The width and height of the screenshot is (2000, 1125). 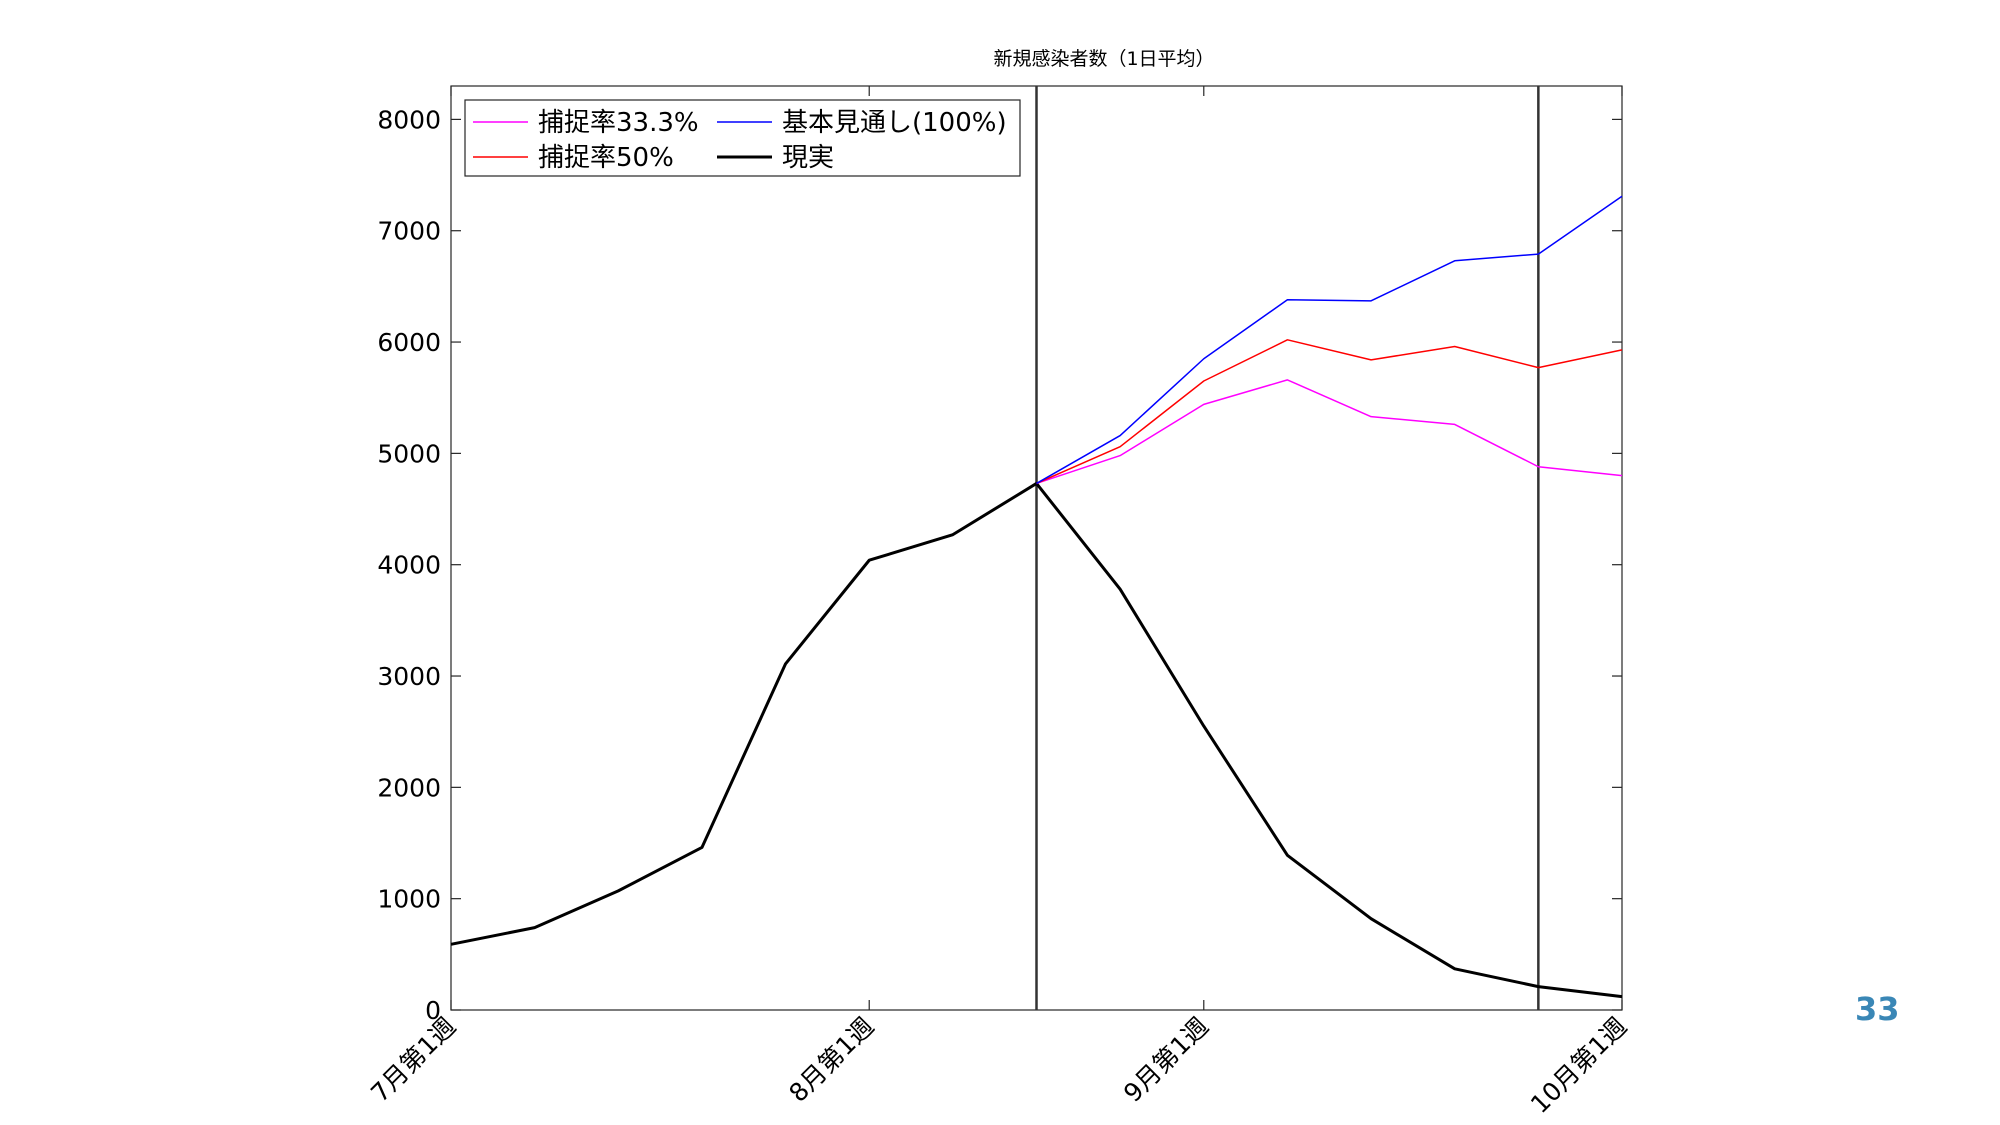 What do you see at coordinates (894, 123) in the screenshot?
I see `legend-label: 基本見通し(100%)` at bounding box center [894, 123].